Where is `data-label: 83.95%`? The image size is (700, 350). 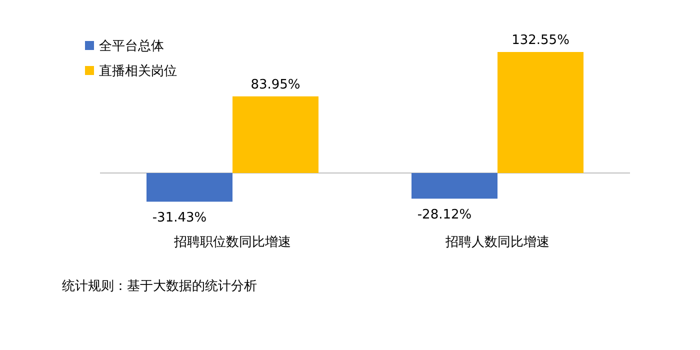
data-label: 83.95% is located at coordinates (275, 84).